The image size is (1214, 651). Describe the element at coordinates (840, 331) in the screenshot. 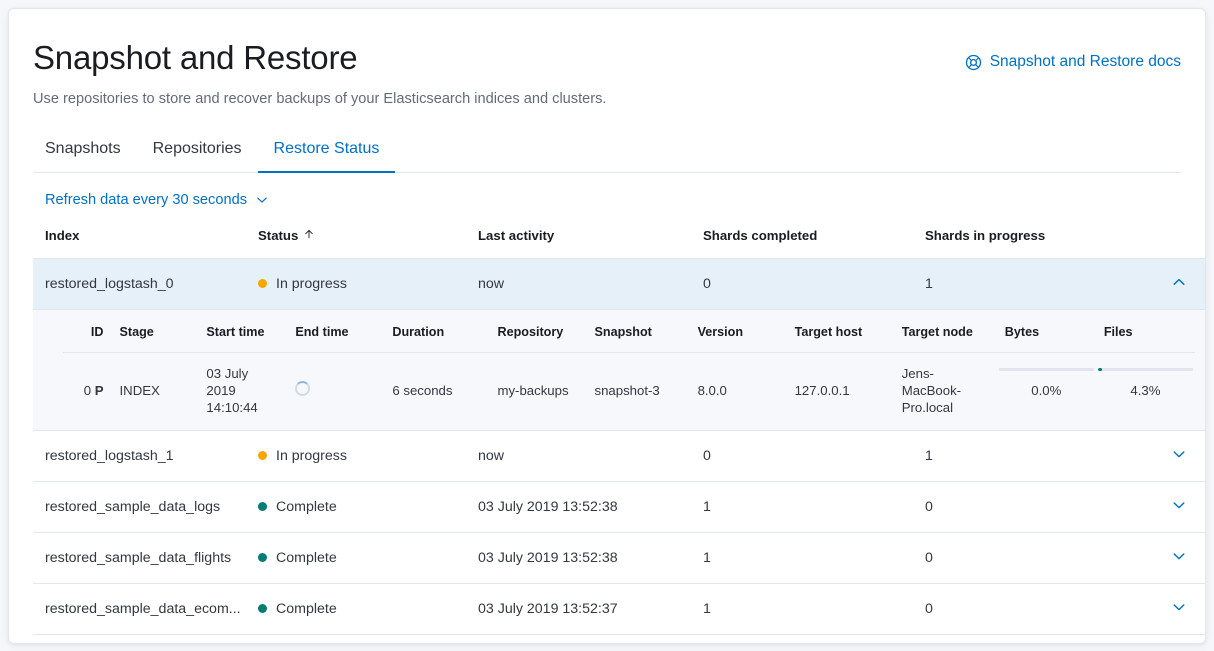

I see `column-header-target-host: Target host` at that location.